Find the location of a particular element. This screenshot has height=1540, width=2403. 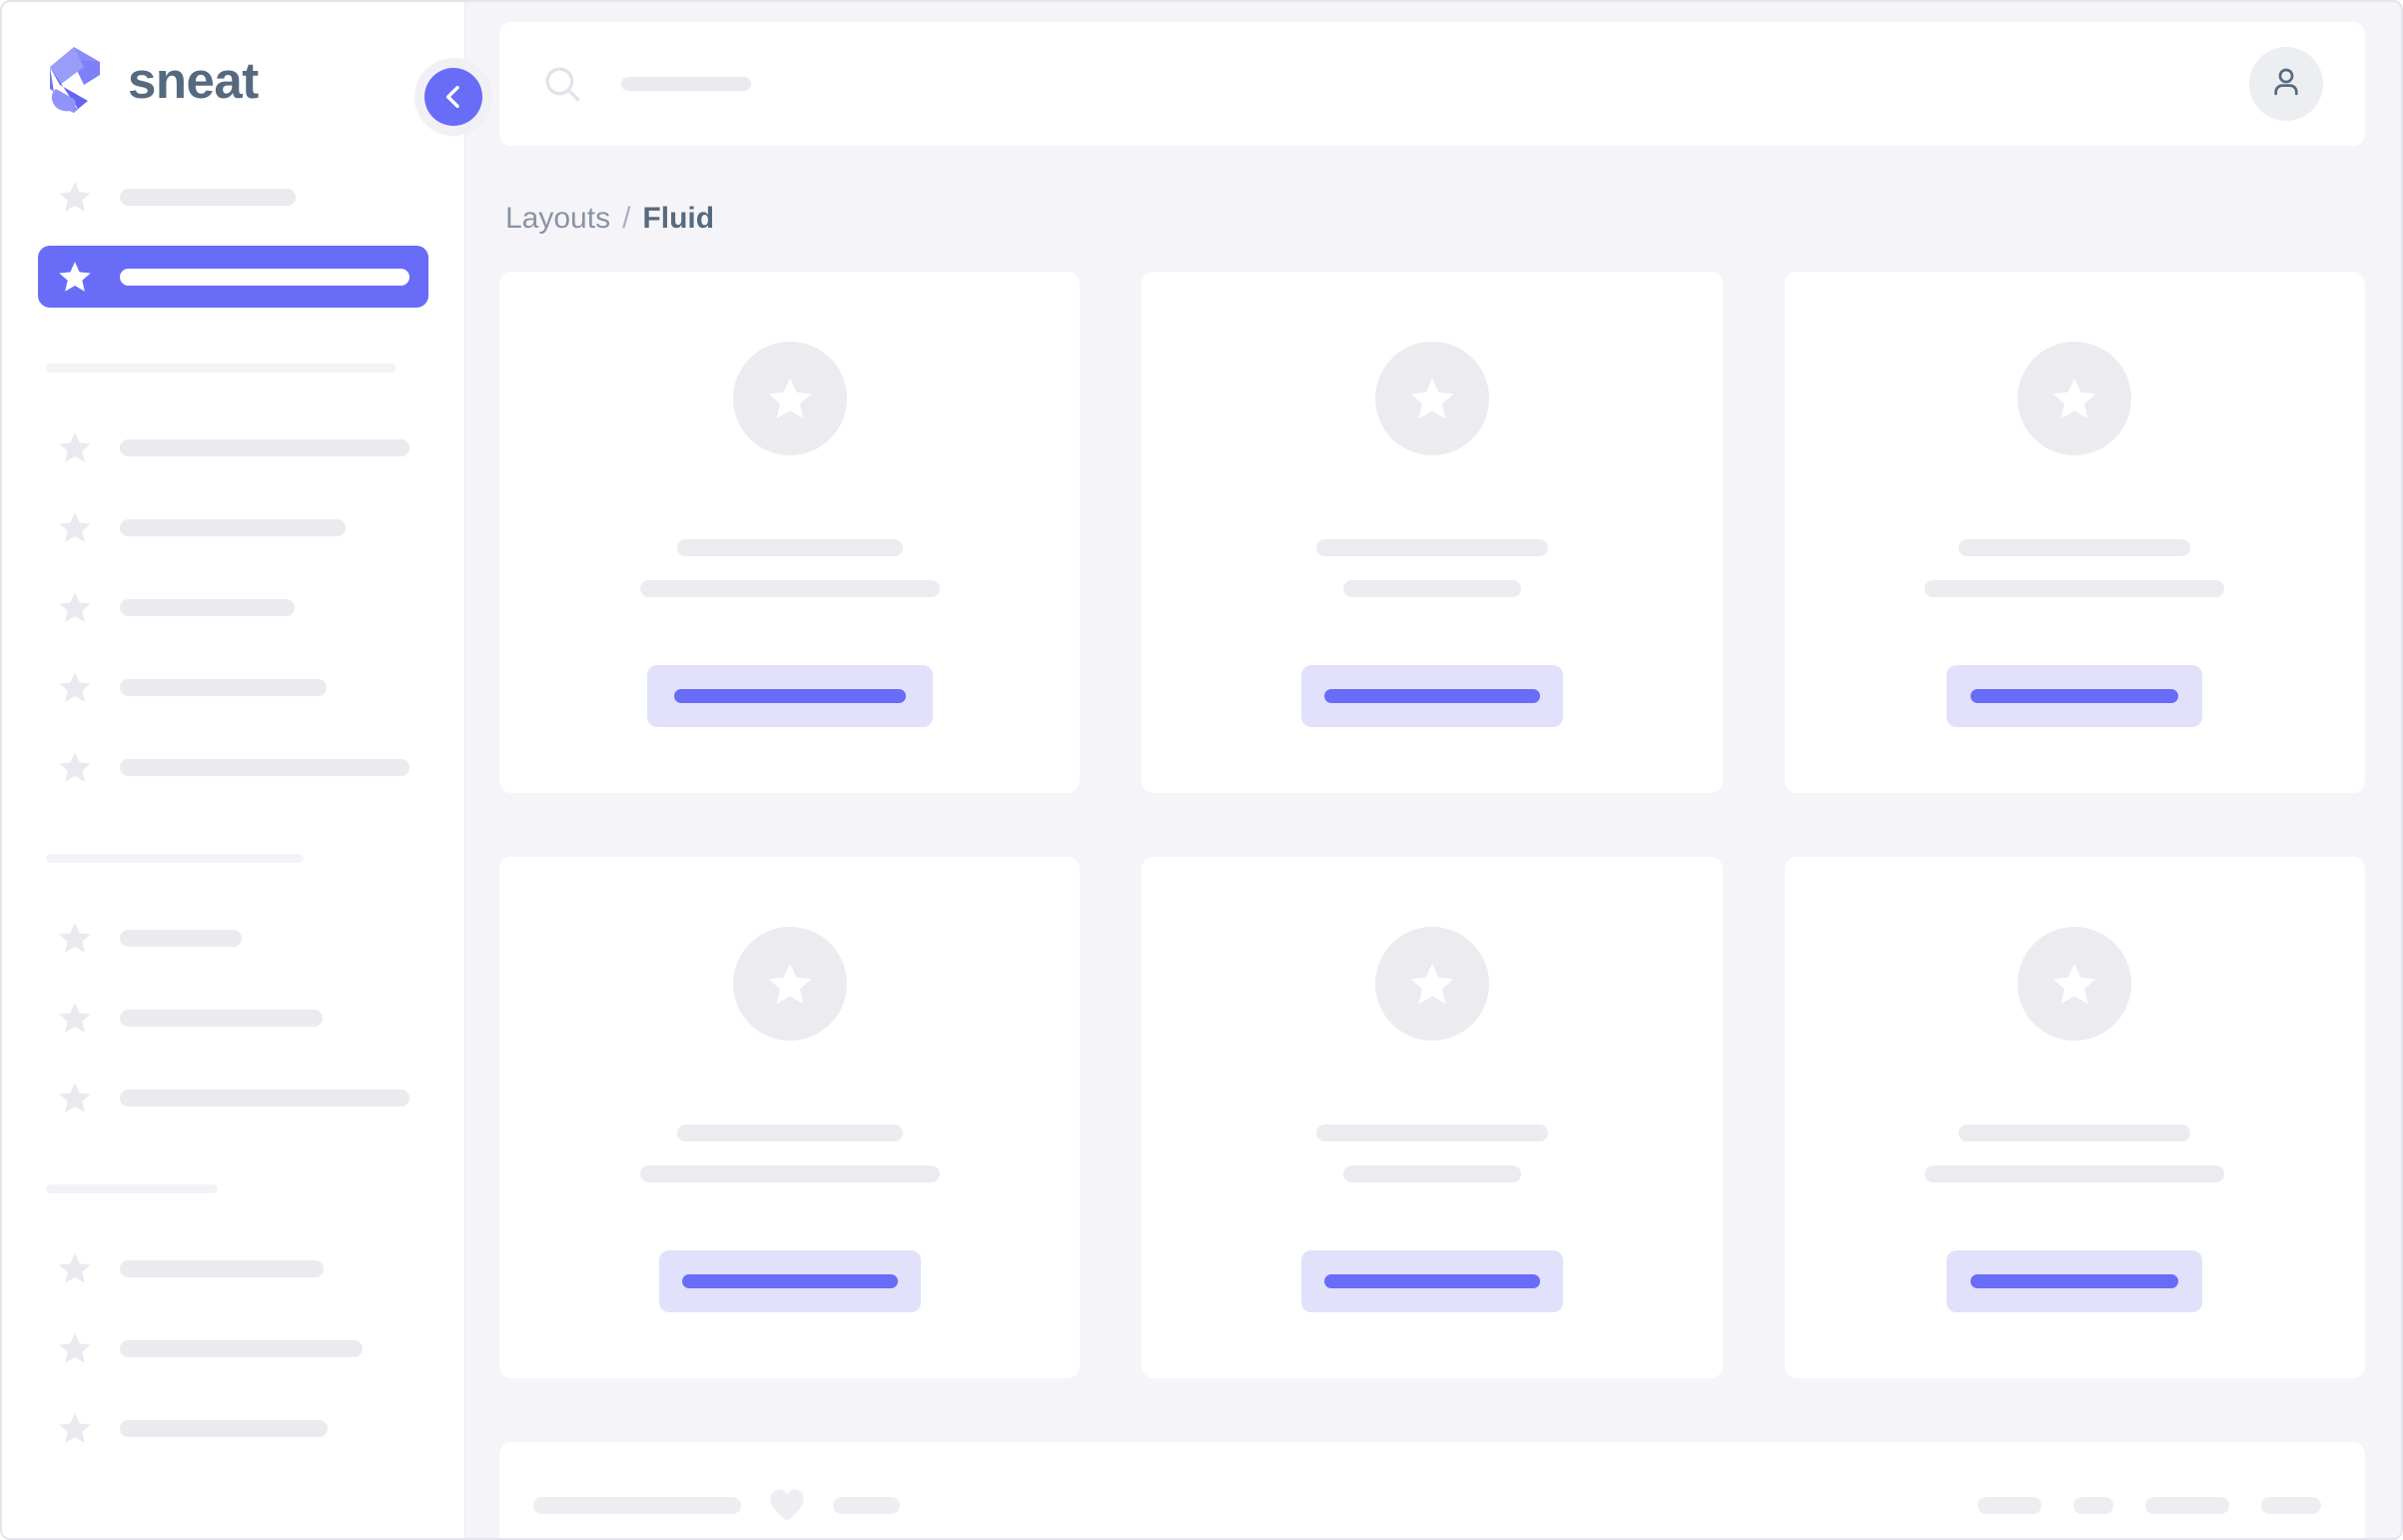

navbar-search is located at coordinates (646, 84).